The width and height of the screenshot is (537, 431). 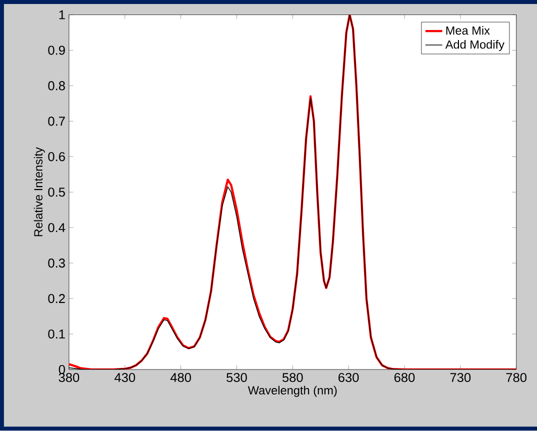 I want to click on y-tick-label: 0.1, so click(x=56, y=334).